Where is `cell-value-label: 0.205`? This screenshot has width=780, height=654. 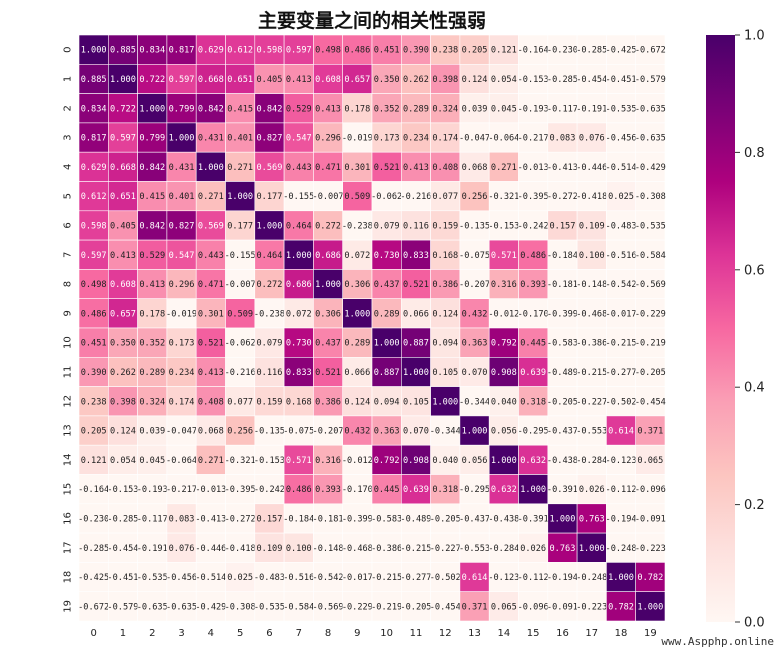
cell-value-label: 0.205 is located at coordinates (475, 51).